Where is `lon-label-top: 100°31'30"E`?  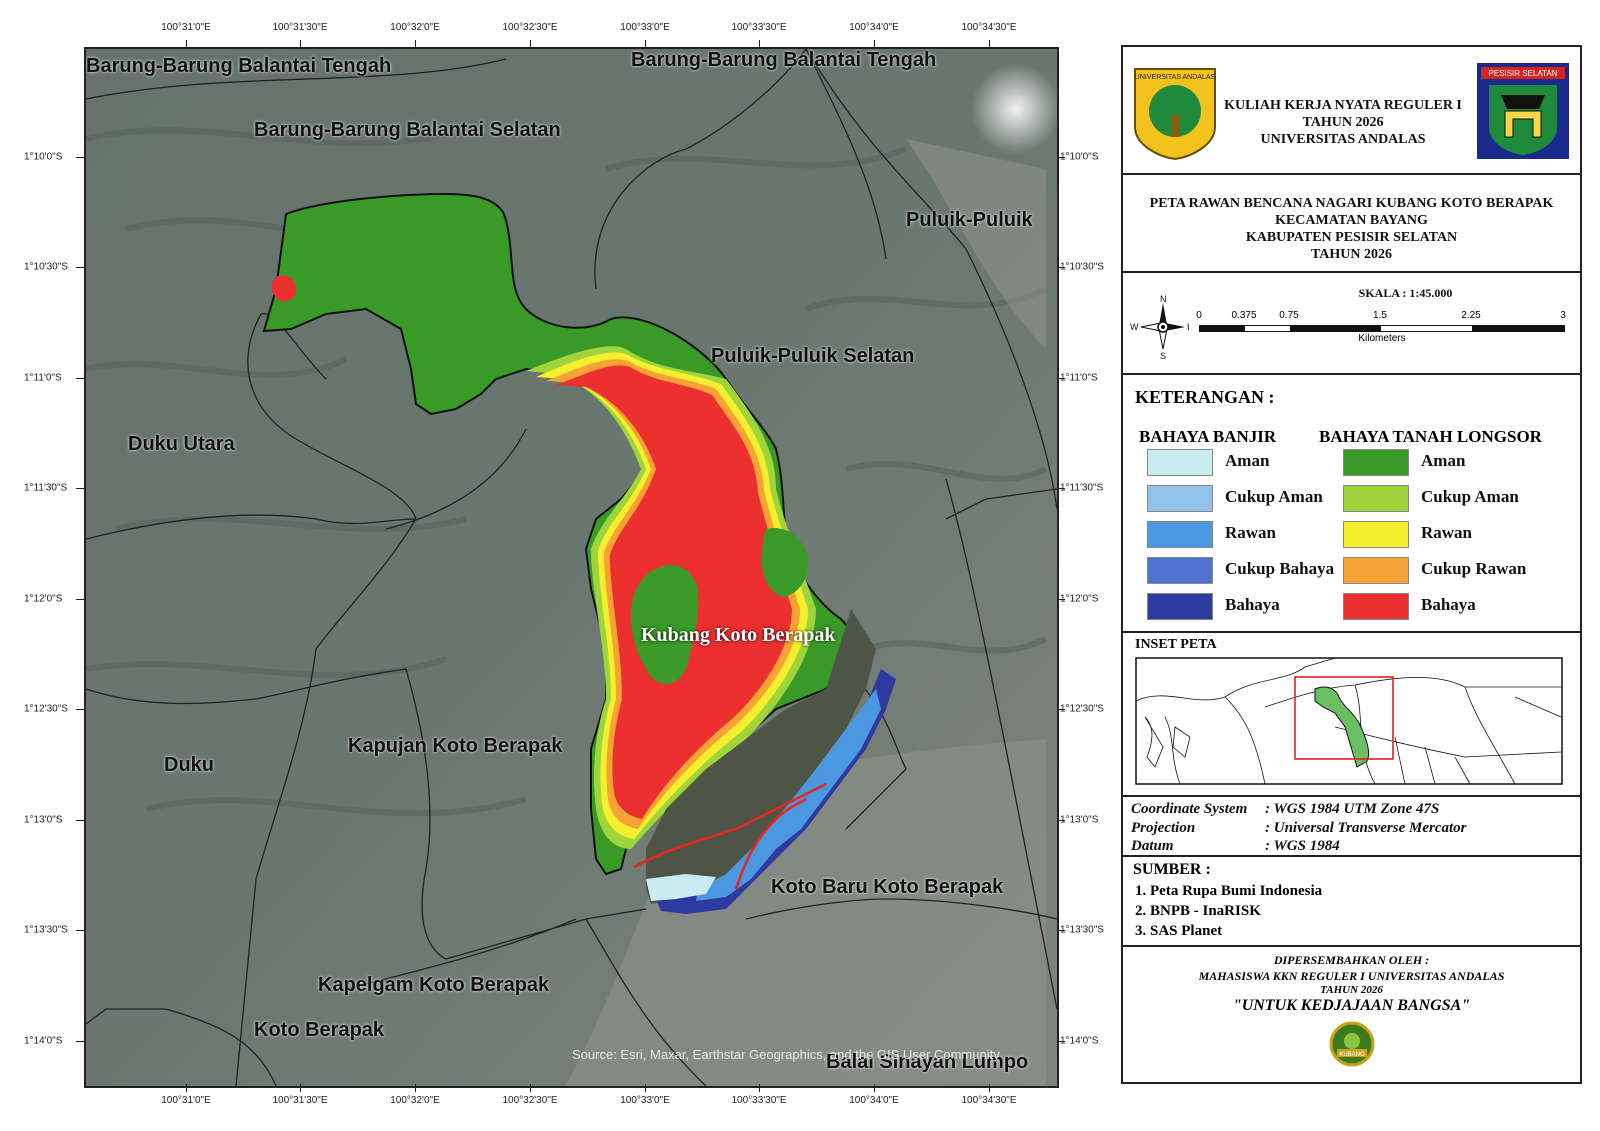
lon-label-top: 100°31'30"E is located at coordinates (300, 27).